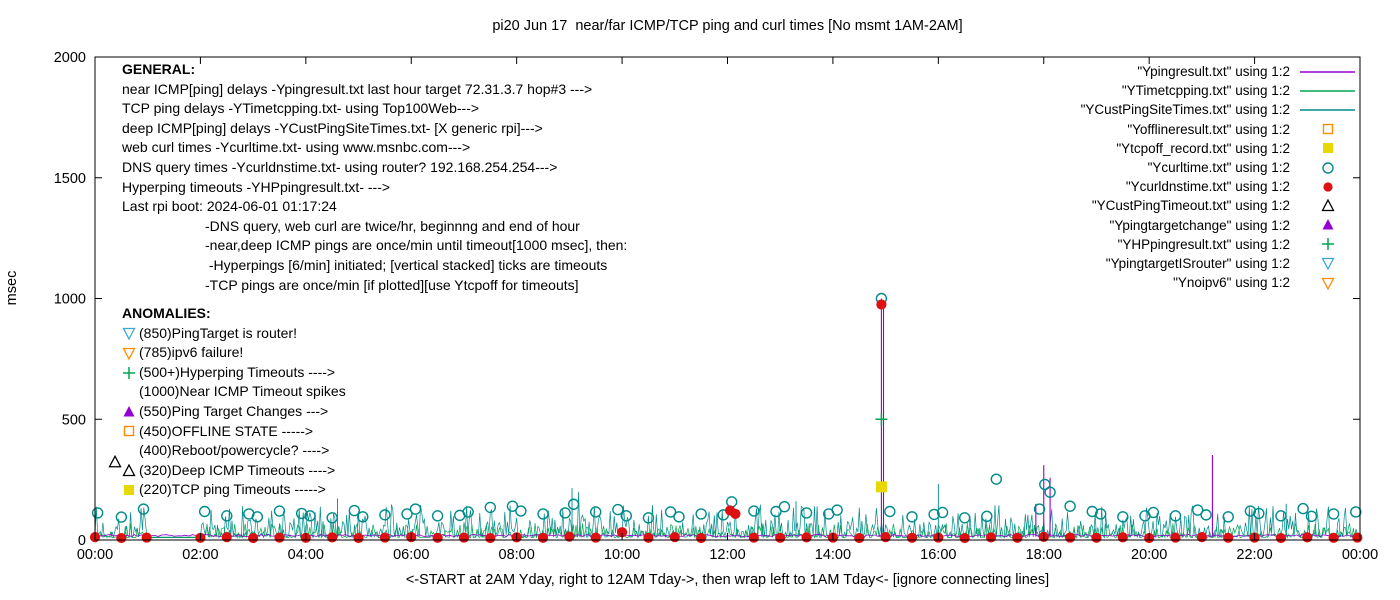  Describe the element at coordinates (1327, 129) in the screenshot. I see `square-open-icon` at that location.